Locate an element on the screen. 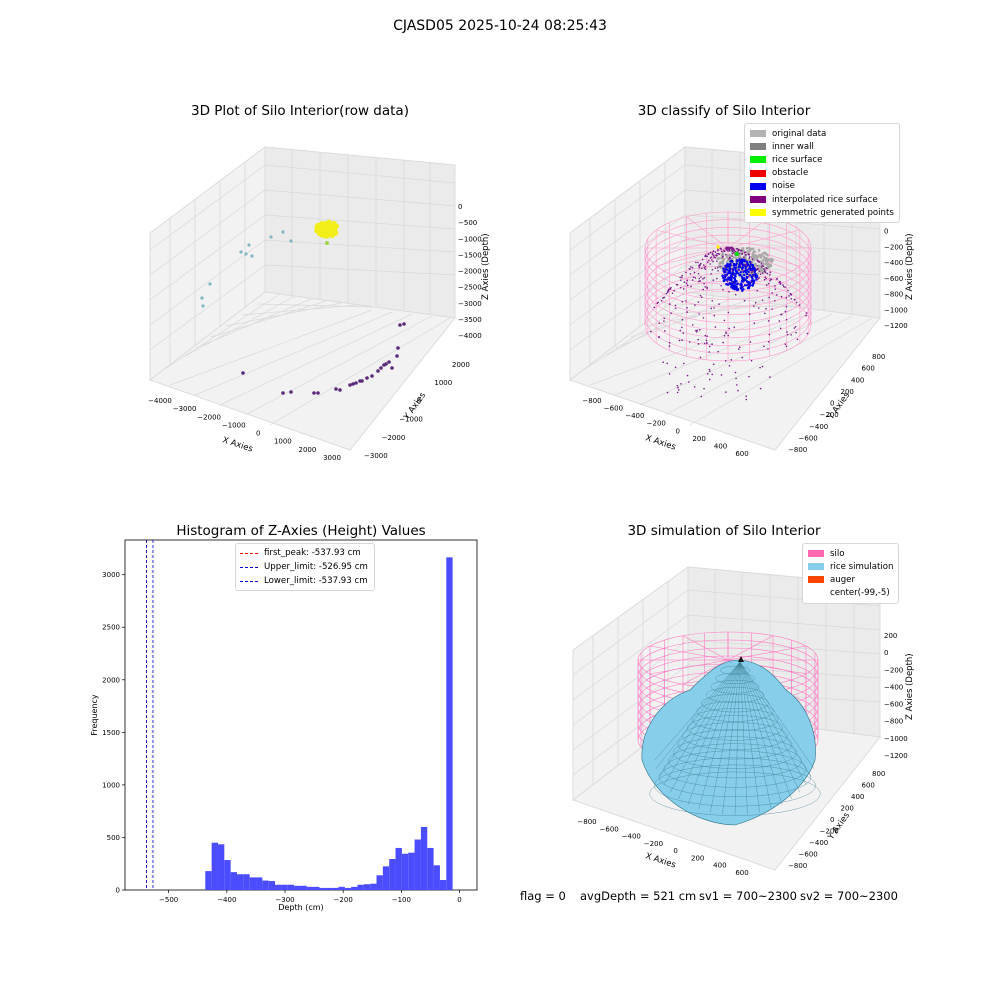 Image resolution: width=1000 pixels, height=1000 pixels. tick-label: 0 is located at coordinates (832, 404).